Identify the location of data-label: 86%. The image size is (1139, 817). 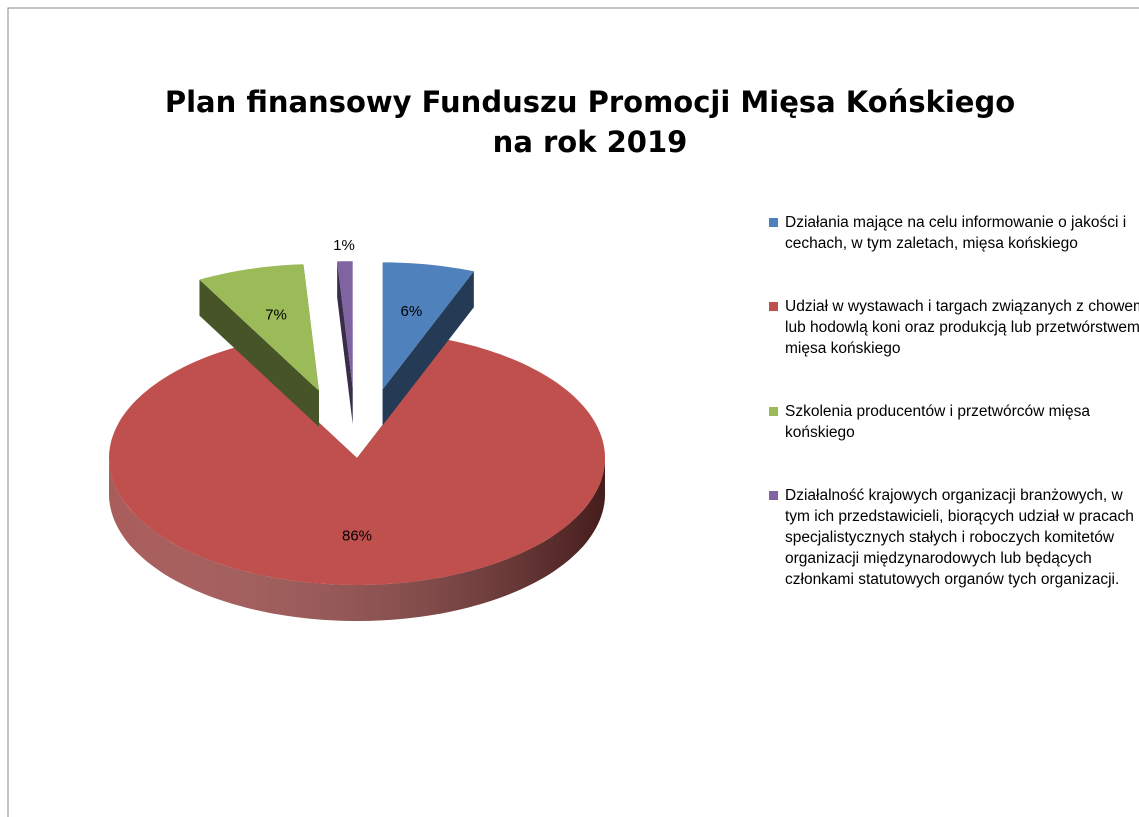
(357, 536).